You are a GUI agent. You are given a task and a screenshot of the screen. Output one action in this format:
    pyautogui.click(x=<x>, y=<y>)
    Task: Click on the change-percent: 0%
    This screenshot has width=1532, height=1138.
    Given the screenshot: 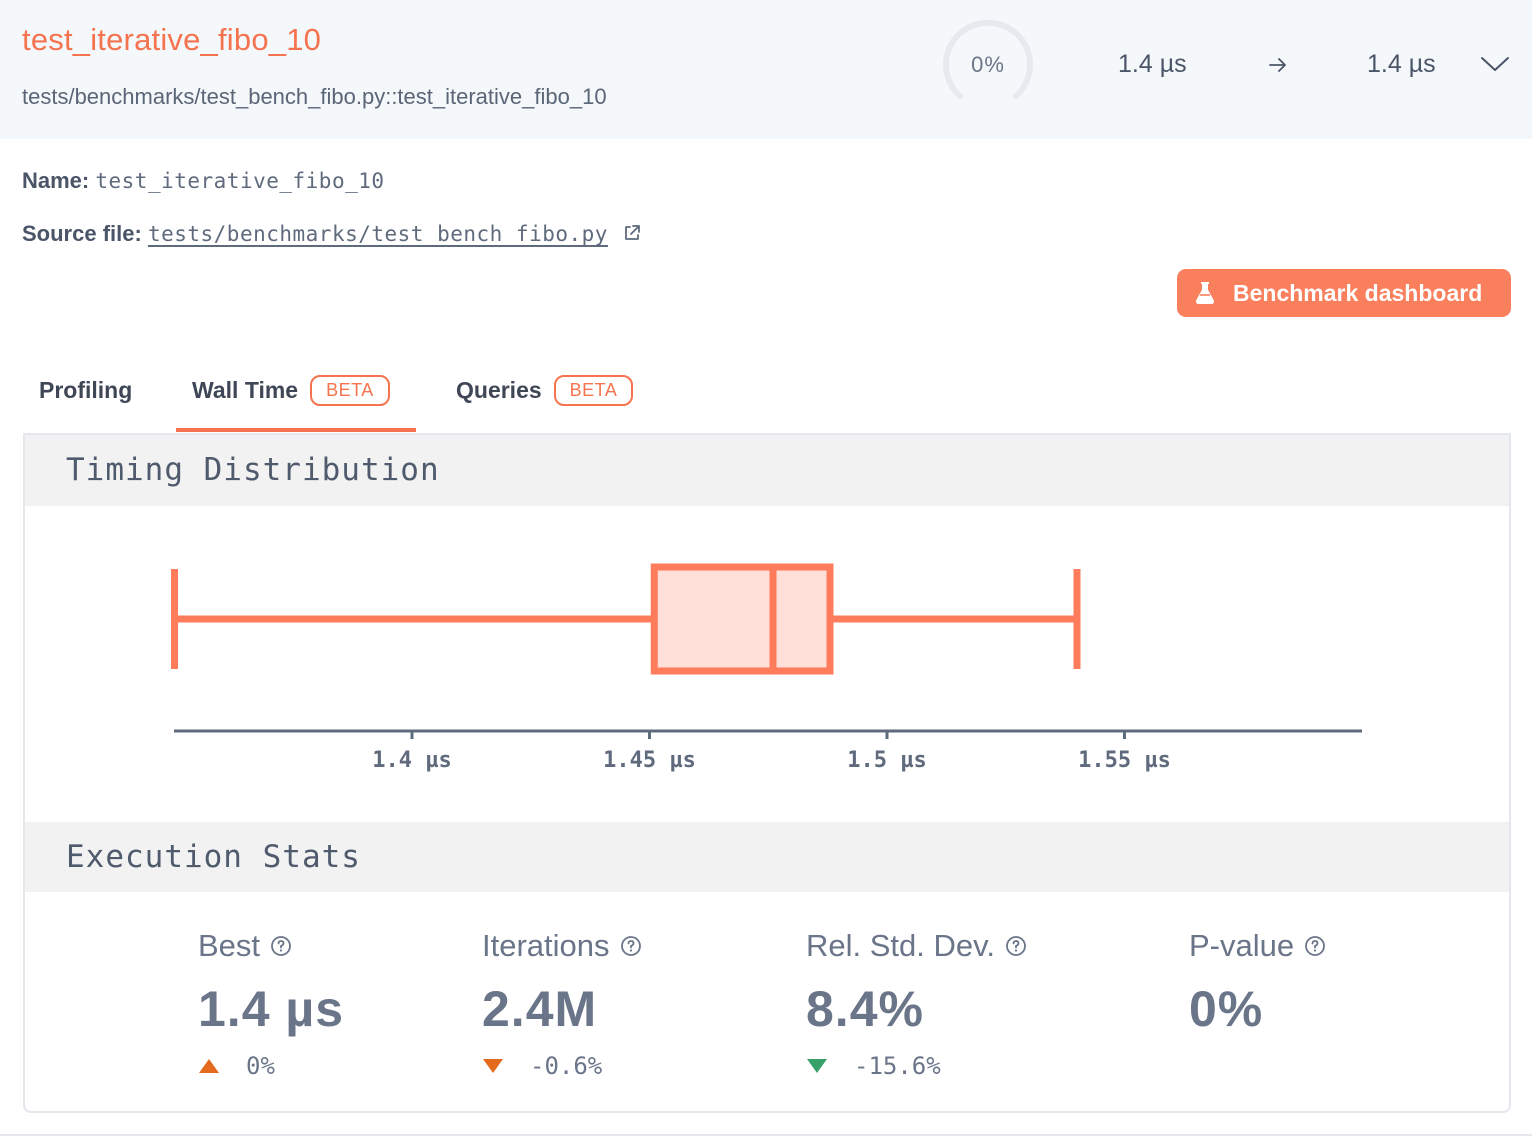 What is the action you would take?
    pyautogui.click(x=988, y=64)
    